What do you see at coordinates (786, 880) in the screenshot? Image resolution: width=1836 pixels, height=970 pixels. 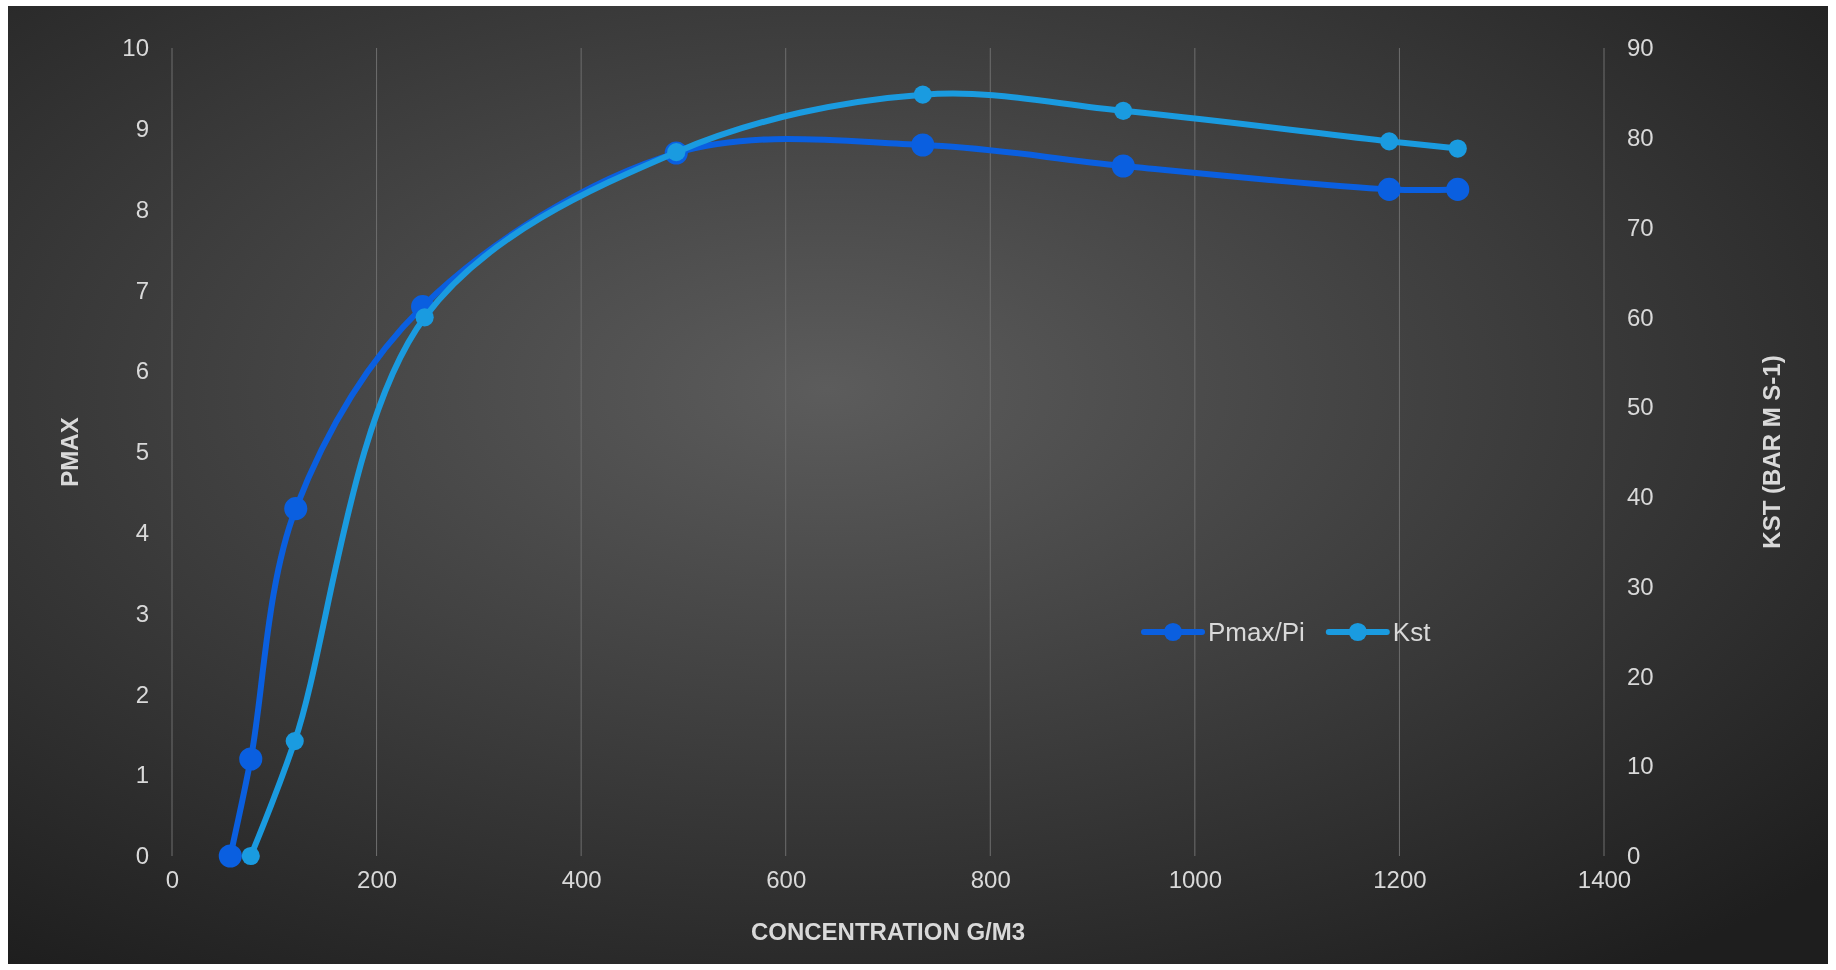 I see `x-tick-label: 600` at bounding box center [786, 880].